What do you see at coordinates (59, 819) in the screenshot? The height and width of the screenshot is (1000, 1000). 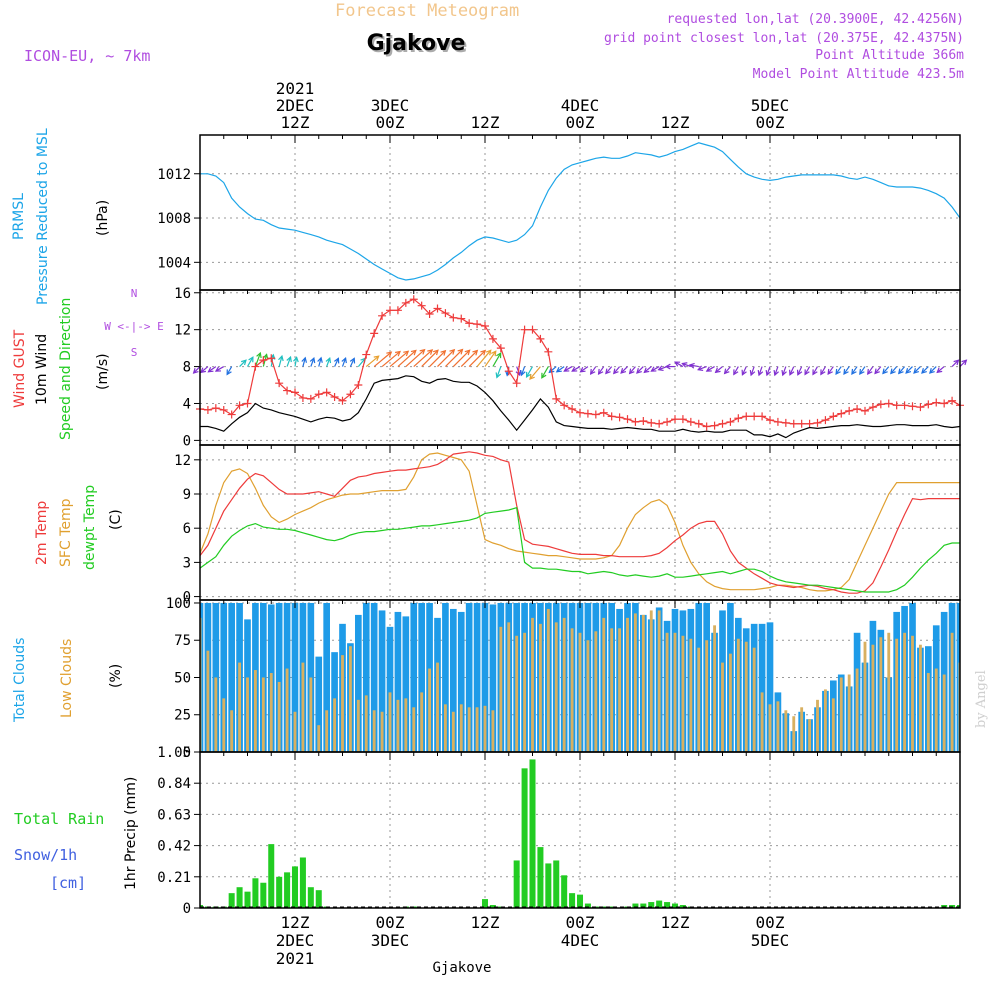 I see `total-rain-label: Total Rain` at bounding box center [59, 819].